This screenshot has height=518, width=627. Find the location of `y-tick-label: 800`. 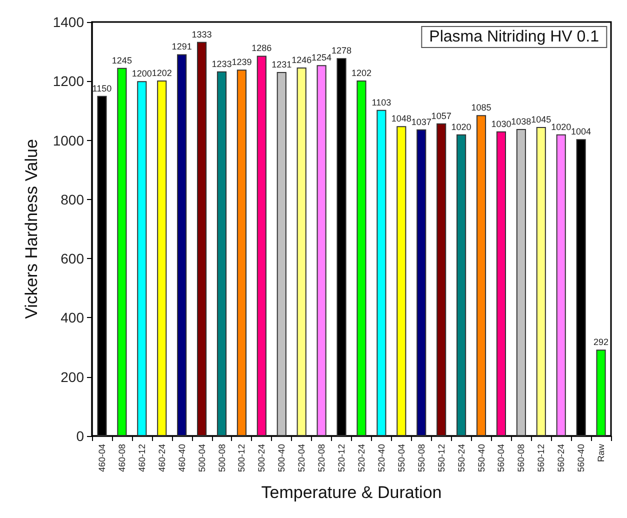

y-tick-label: 800 is located at coordinates (72, 199).